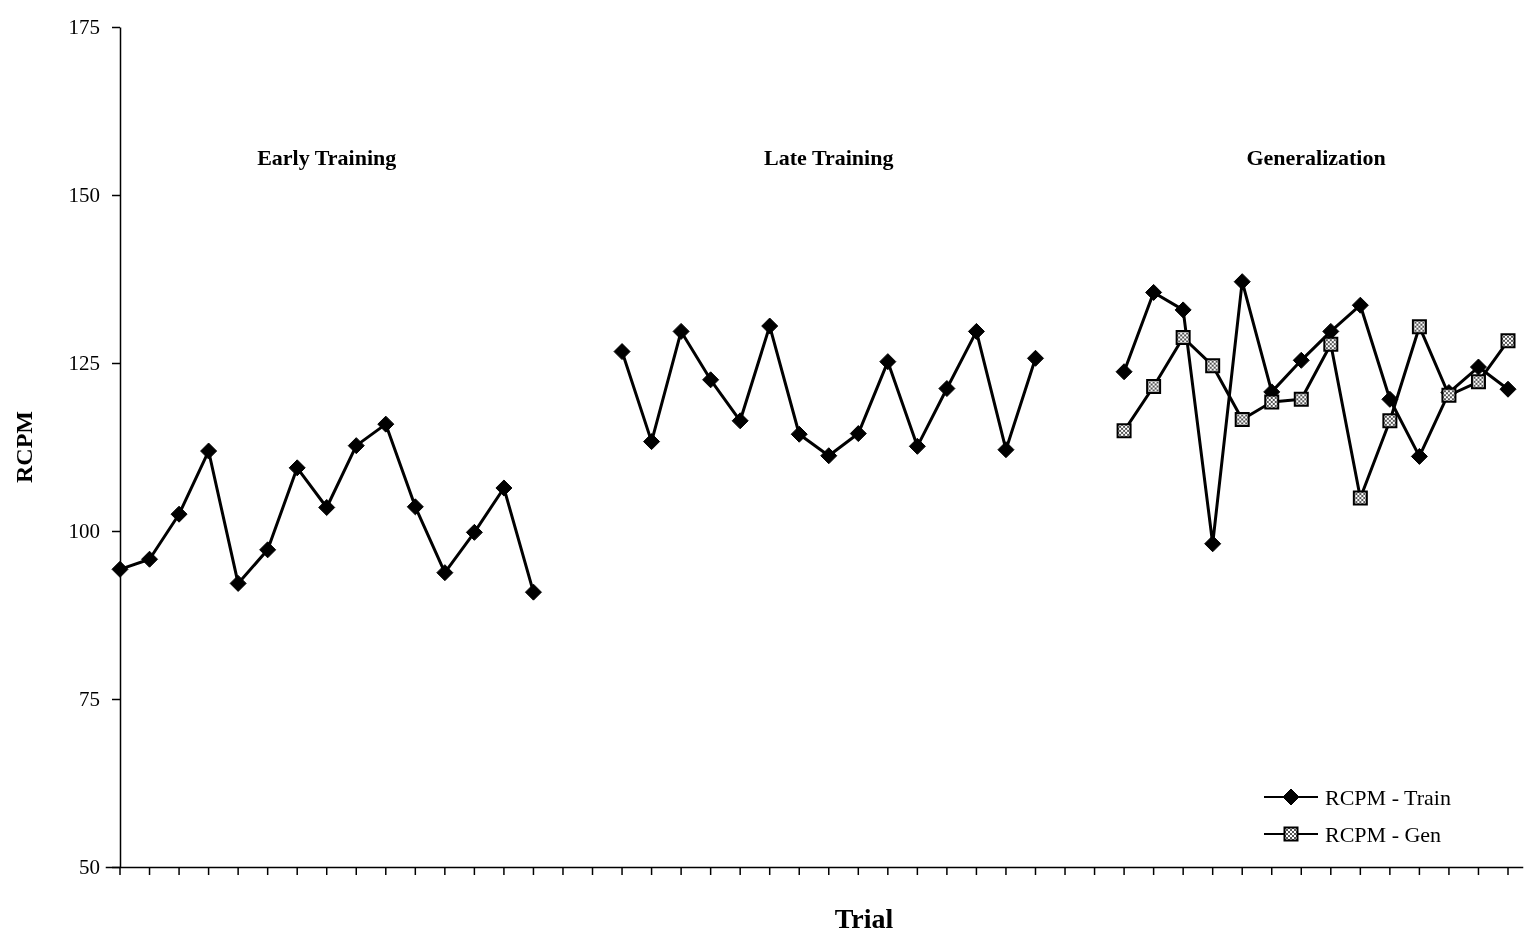 This screenshot has height=946, width=1524. What do you see at coordinates (829, 157) in the screenshot?
I see `annotation: Late Training` at bounding box center [829, 157].